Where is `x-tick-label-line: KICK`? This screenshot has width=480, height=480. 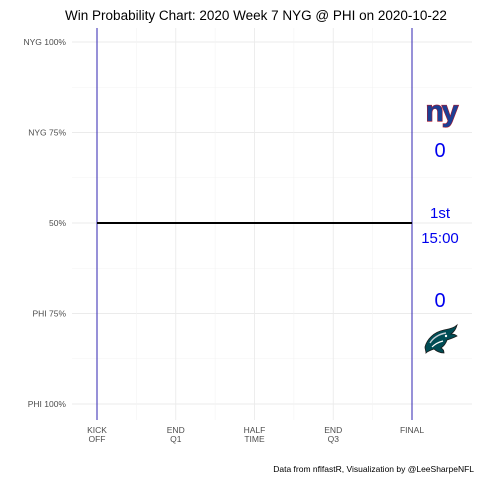
x-tick-label-line: KICK is located at coordinates (97, 430).